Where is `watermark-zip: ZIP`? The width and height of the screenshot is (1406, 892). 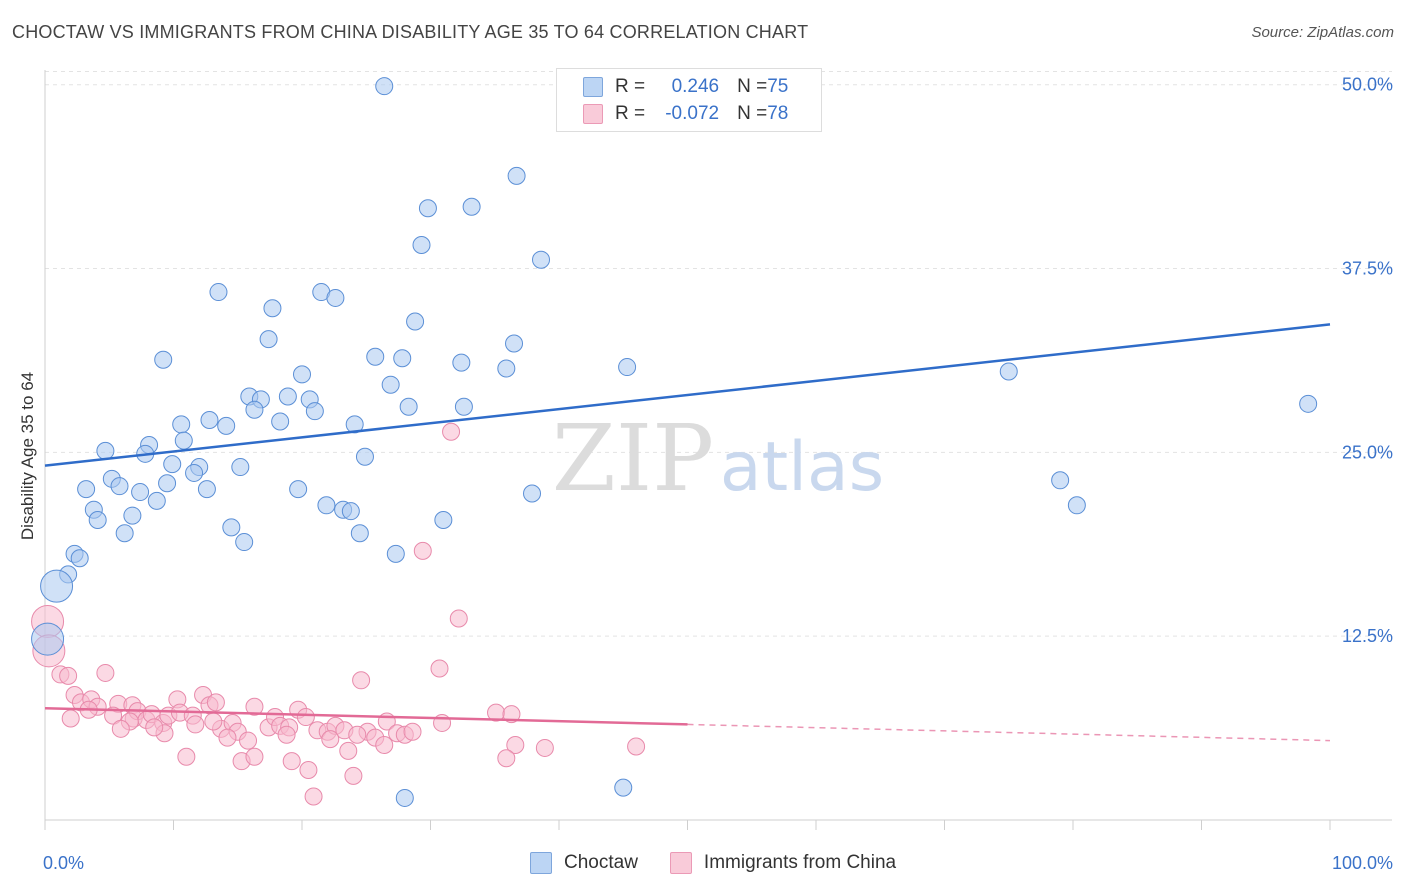 watermark-zip: ZIP is located at coordinates (633, 458).